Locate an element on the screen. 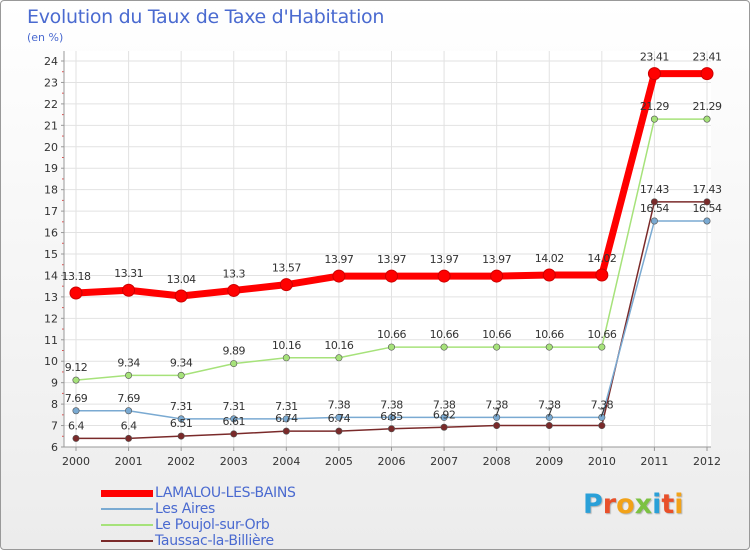 This screenshot has height=551, width=750. logo-letter: t is located at coordinates (668, 504).